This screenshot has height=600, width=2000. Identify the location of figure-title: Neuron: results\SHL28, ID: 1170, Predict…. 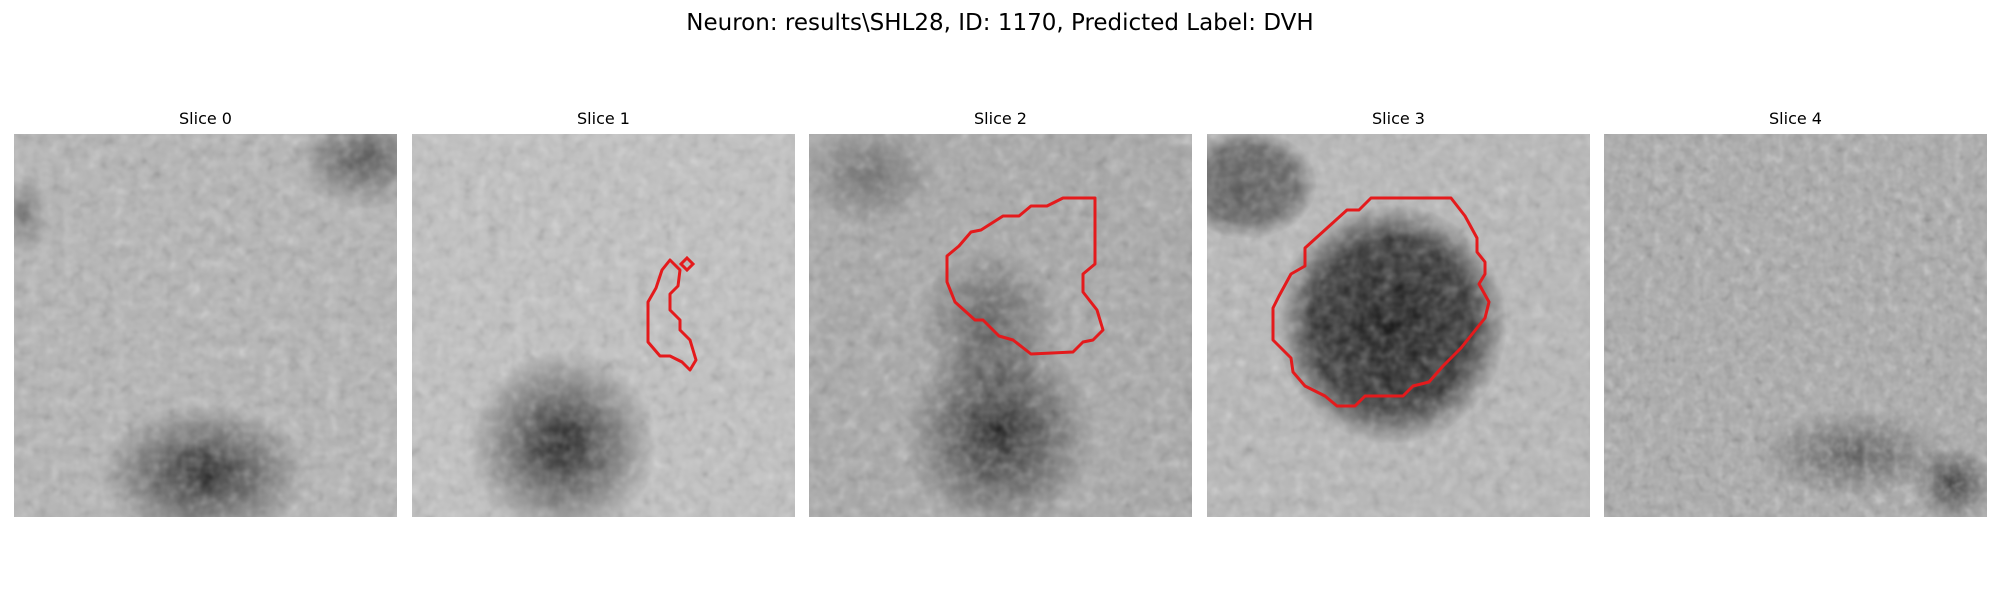
(1000, 23).